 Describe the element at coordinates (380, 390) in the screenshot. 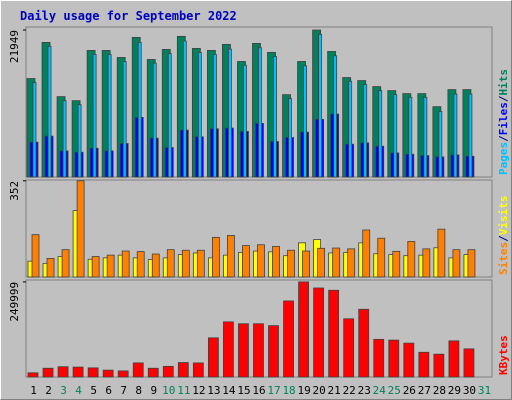

I see `x-tick-label: 24` at that location.